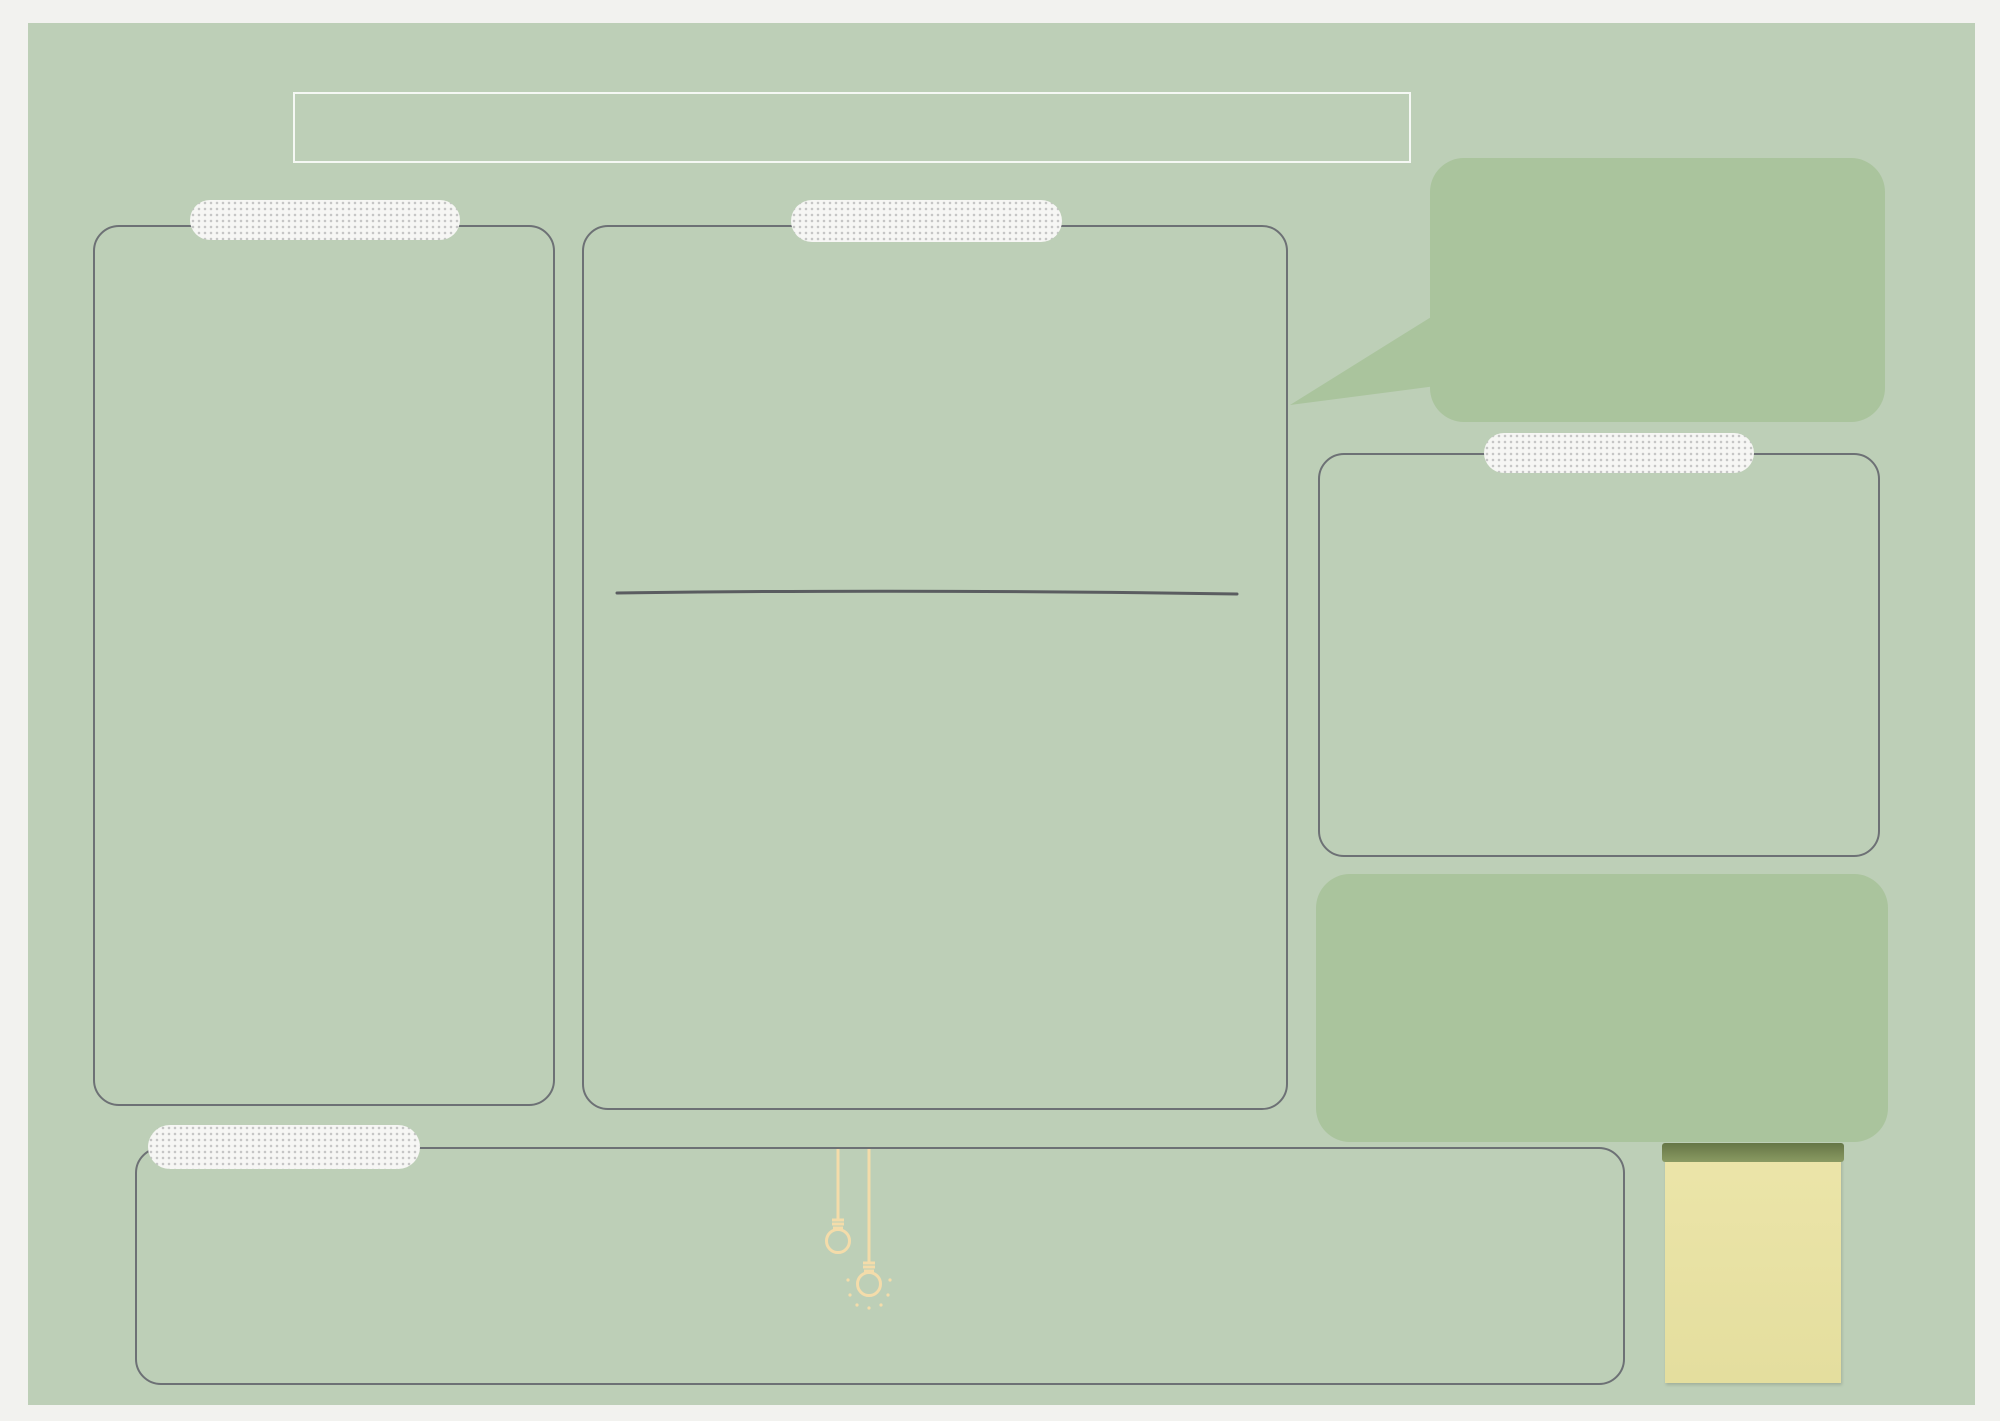 The image size is (2000, 1421). Describe the element at coordinates (1753, 1265) in the screenshot. I see `references-note` at that location.